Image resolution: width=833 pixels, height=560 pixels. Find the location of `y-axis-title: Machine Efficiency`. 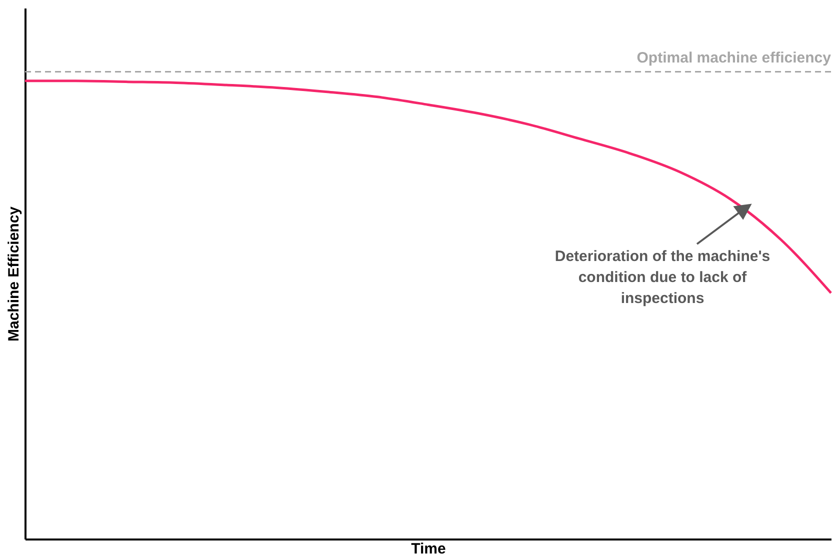

y-axis-title: Machine Efficiency is located at coordinates (14, 274).